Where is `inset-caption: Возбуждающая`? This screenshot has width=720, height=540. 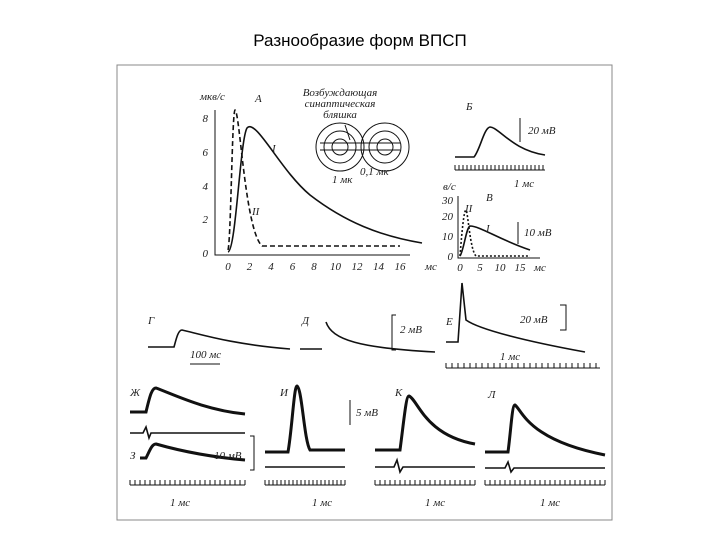
inset-caption: Возбуждающая is located at coordinates (340, 93).